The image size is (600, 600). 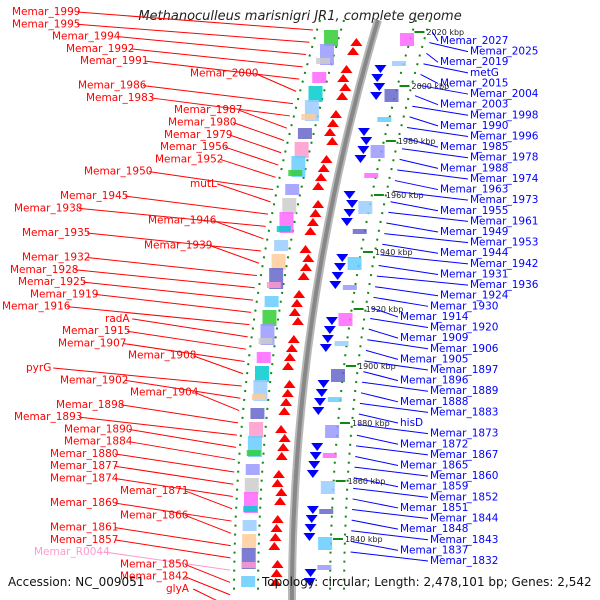 What do you see at coordinates (434, 317) in the screenshot?
I see `right-gene-label: Memar_1914` at bounding box center [434, 317].